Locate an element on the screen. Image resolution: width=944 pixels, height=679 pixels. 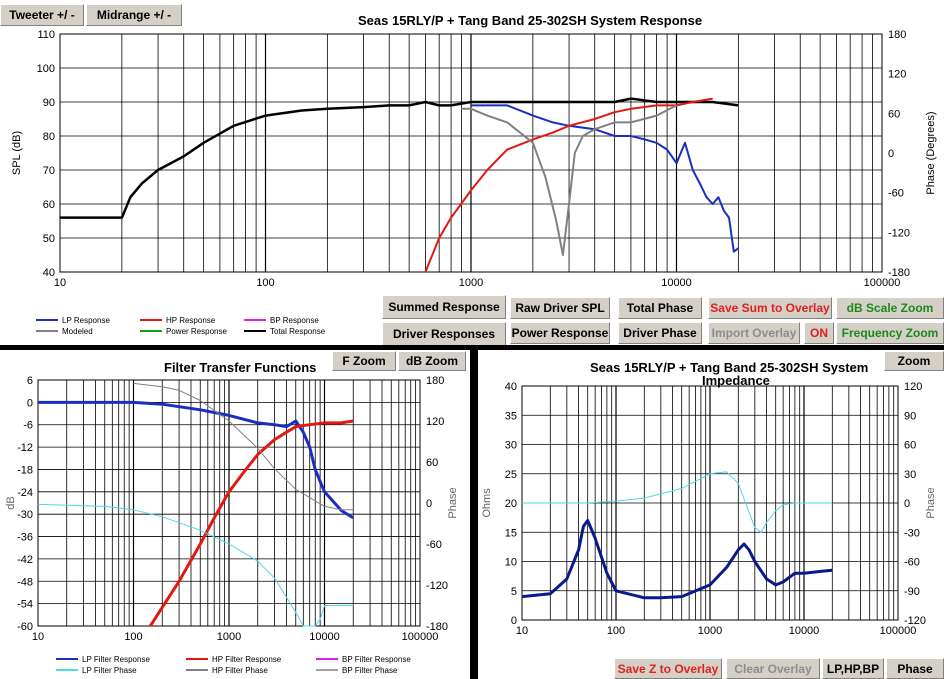
filter-series-hp-filter-phase is located at coordinates (243, 446).